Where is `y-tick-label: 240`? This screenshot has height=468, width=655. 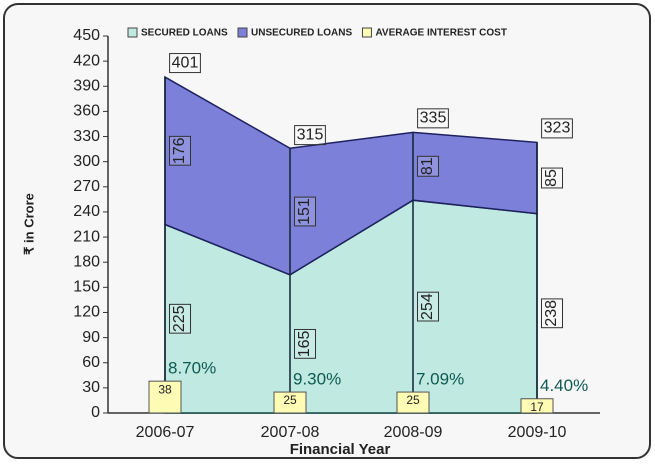
y-tick-label: 240 is located at coordinates (86, 211).